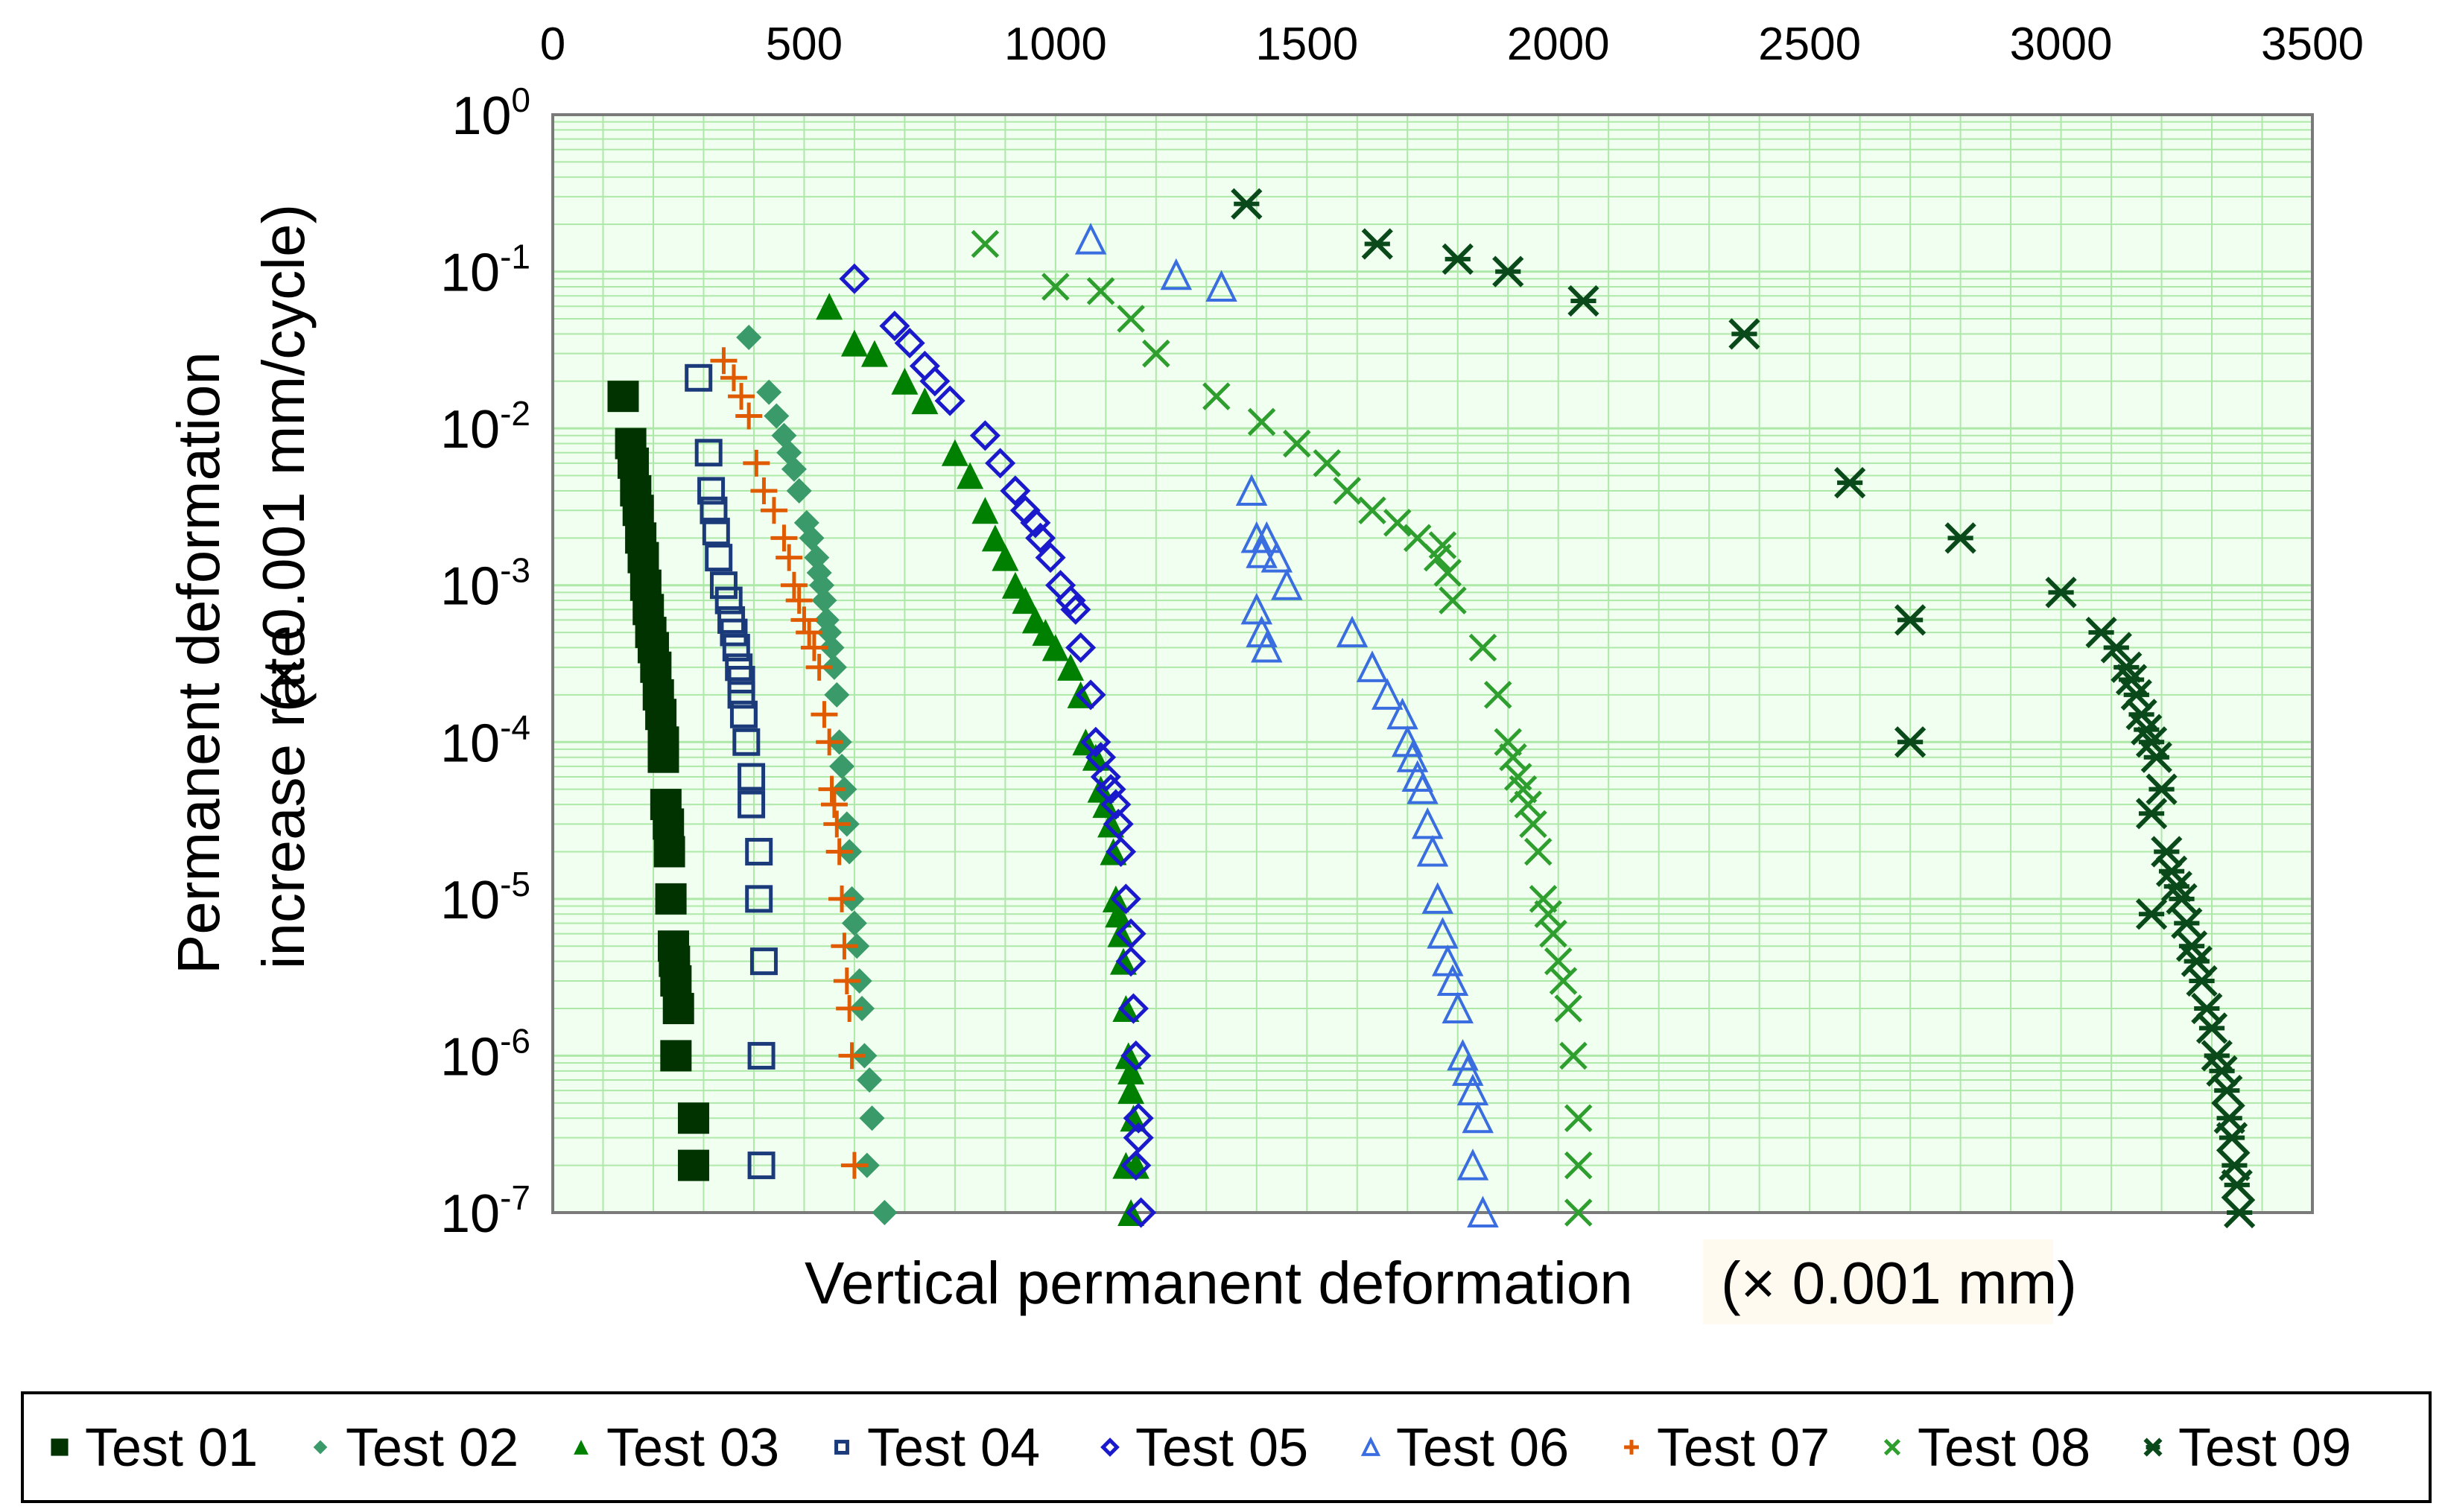 This screenshot has width=2445, height=1512. I want to click on y-tick-exponent: -7, so click(515, 1197).